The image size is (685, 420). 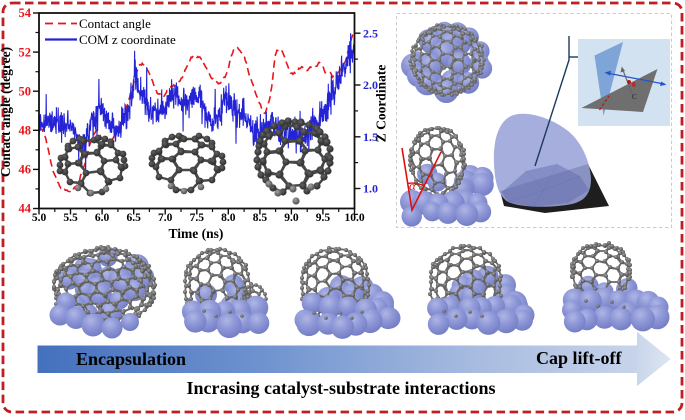 I want to click on svg-text: 5.0, so click(x=39, y=218).